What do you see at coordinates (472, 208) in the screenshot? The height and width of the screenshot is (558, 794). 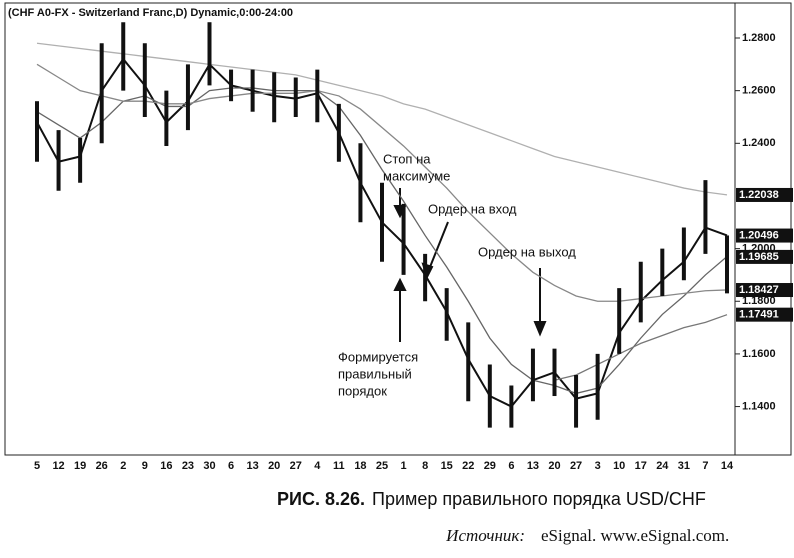 I see `annotation: Ордер на вход` at bounding box center [472, 208].